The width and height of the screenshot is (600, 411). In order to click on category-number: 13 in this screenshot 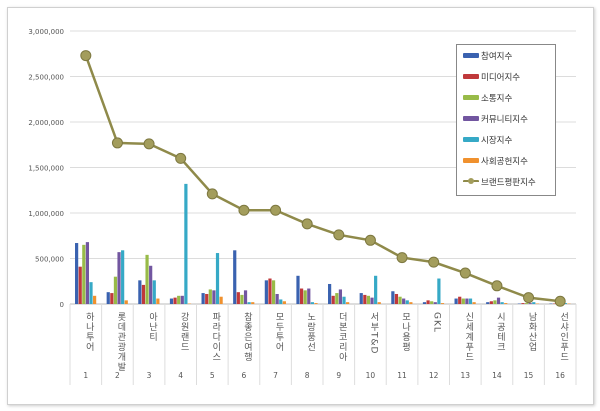, I will do `click(466, 375)`.